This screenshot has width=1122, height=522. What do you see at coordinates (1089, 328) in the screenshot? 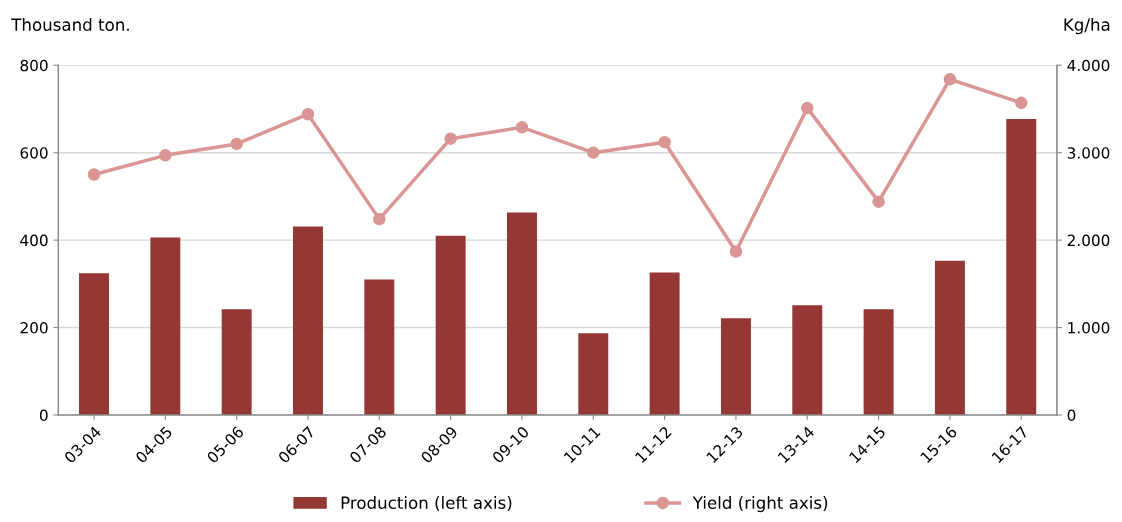
I see `y2-tick-label: 1.000` at bounding box center [1089, 328].